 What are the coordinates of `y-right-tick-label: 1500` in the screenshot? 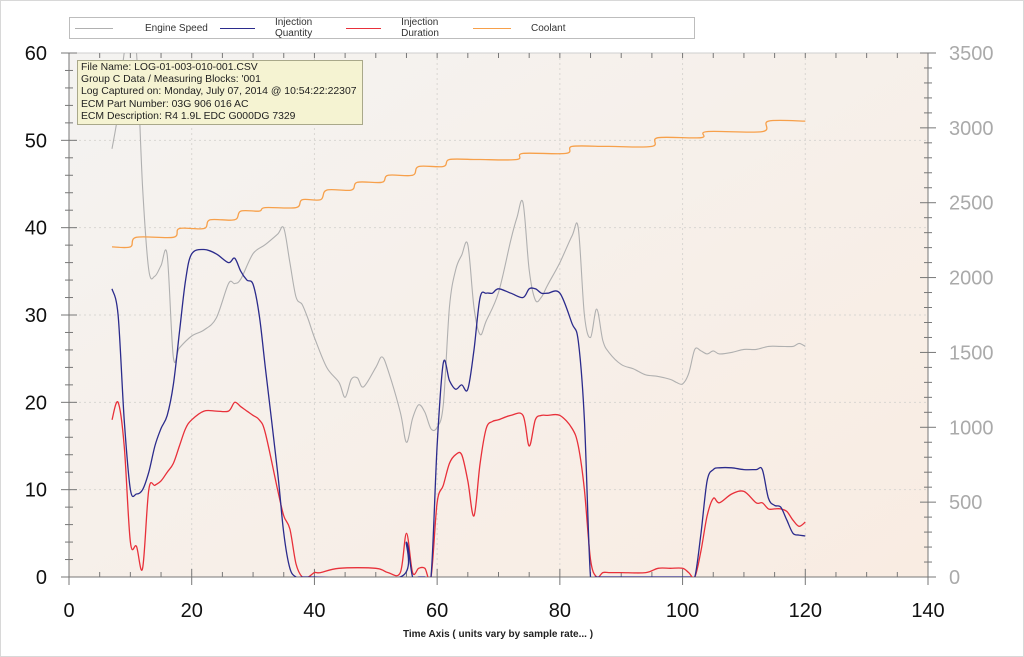 It's located at (971, 353).